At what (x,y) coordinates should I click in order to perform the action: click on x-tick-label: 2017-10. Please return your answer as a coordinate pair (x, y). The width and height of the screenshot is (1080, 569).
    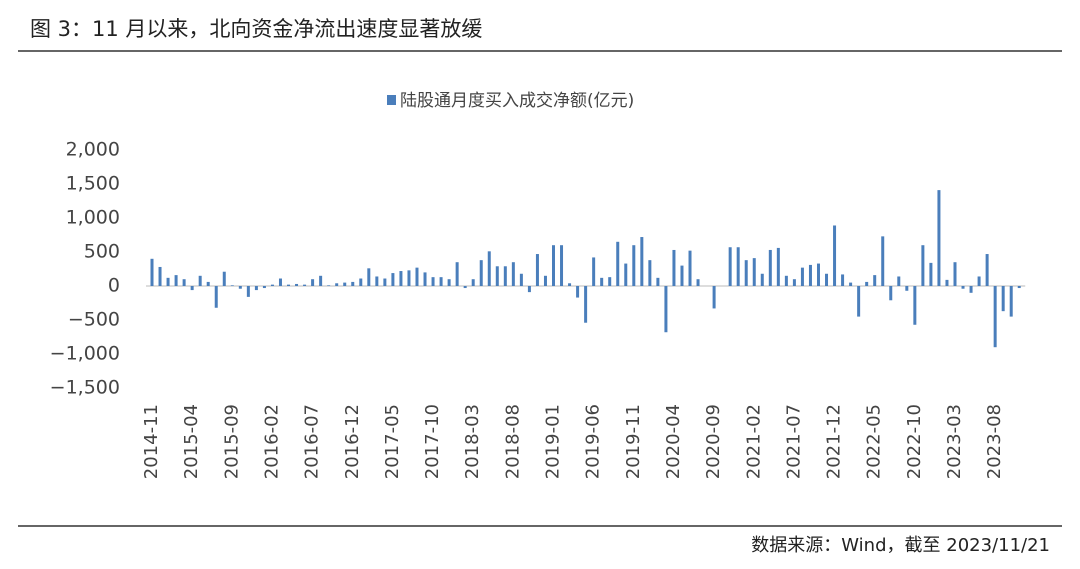
    Looking at the image, I should click on (432, 441).